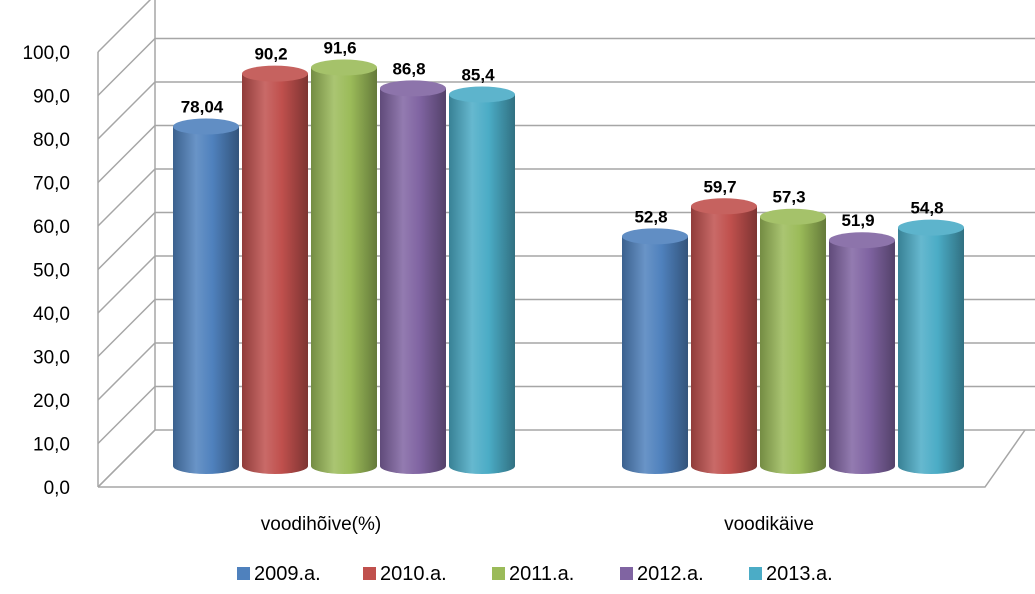 The width and height of the screenshot is (1035, 594). Describe the element at coordinates (321, 524) in the screenshot. I see `category-label: voodihõive(%)` at that location.